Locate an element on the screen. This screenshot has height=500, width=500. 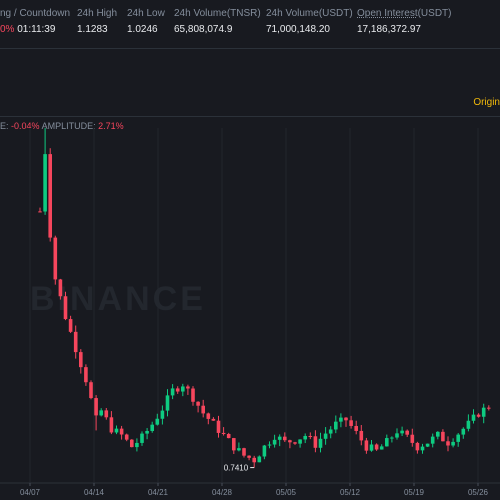
x-tick-label: 05/19 is located at coordinates (414, 492).